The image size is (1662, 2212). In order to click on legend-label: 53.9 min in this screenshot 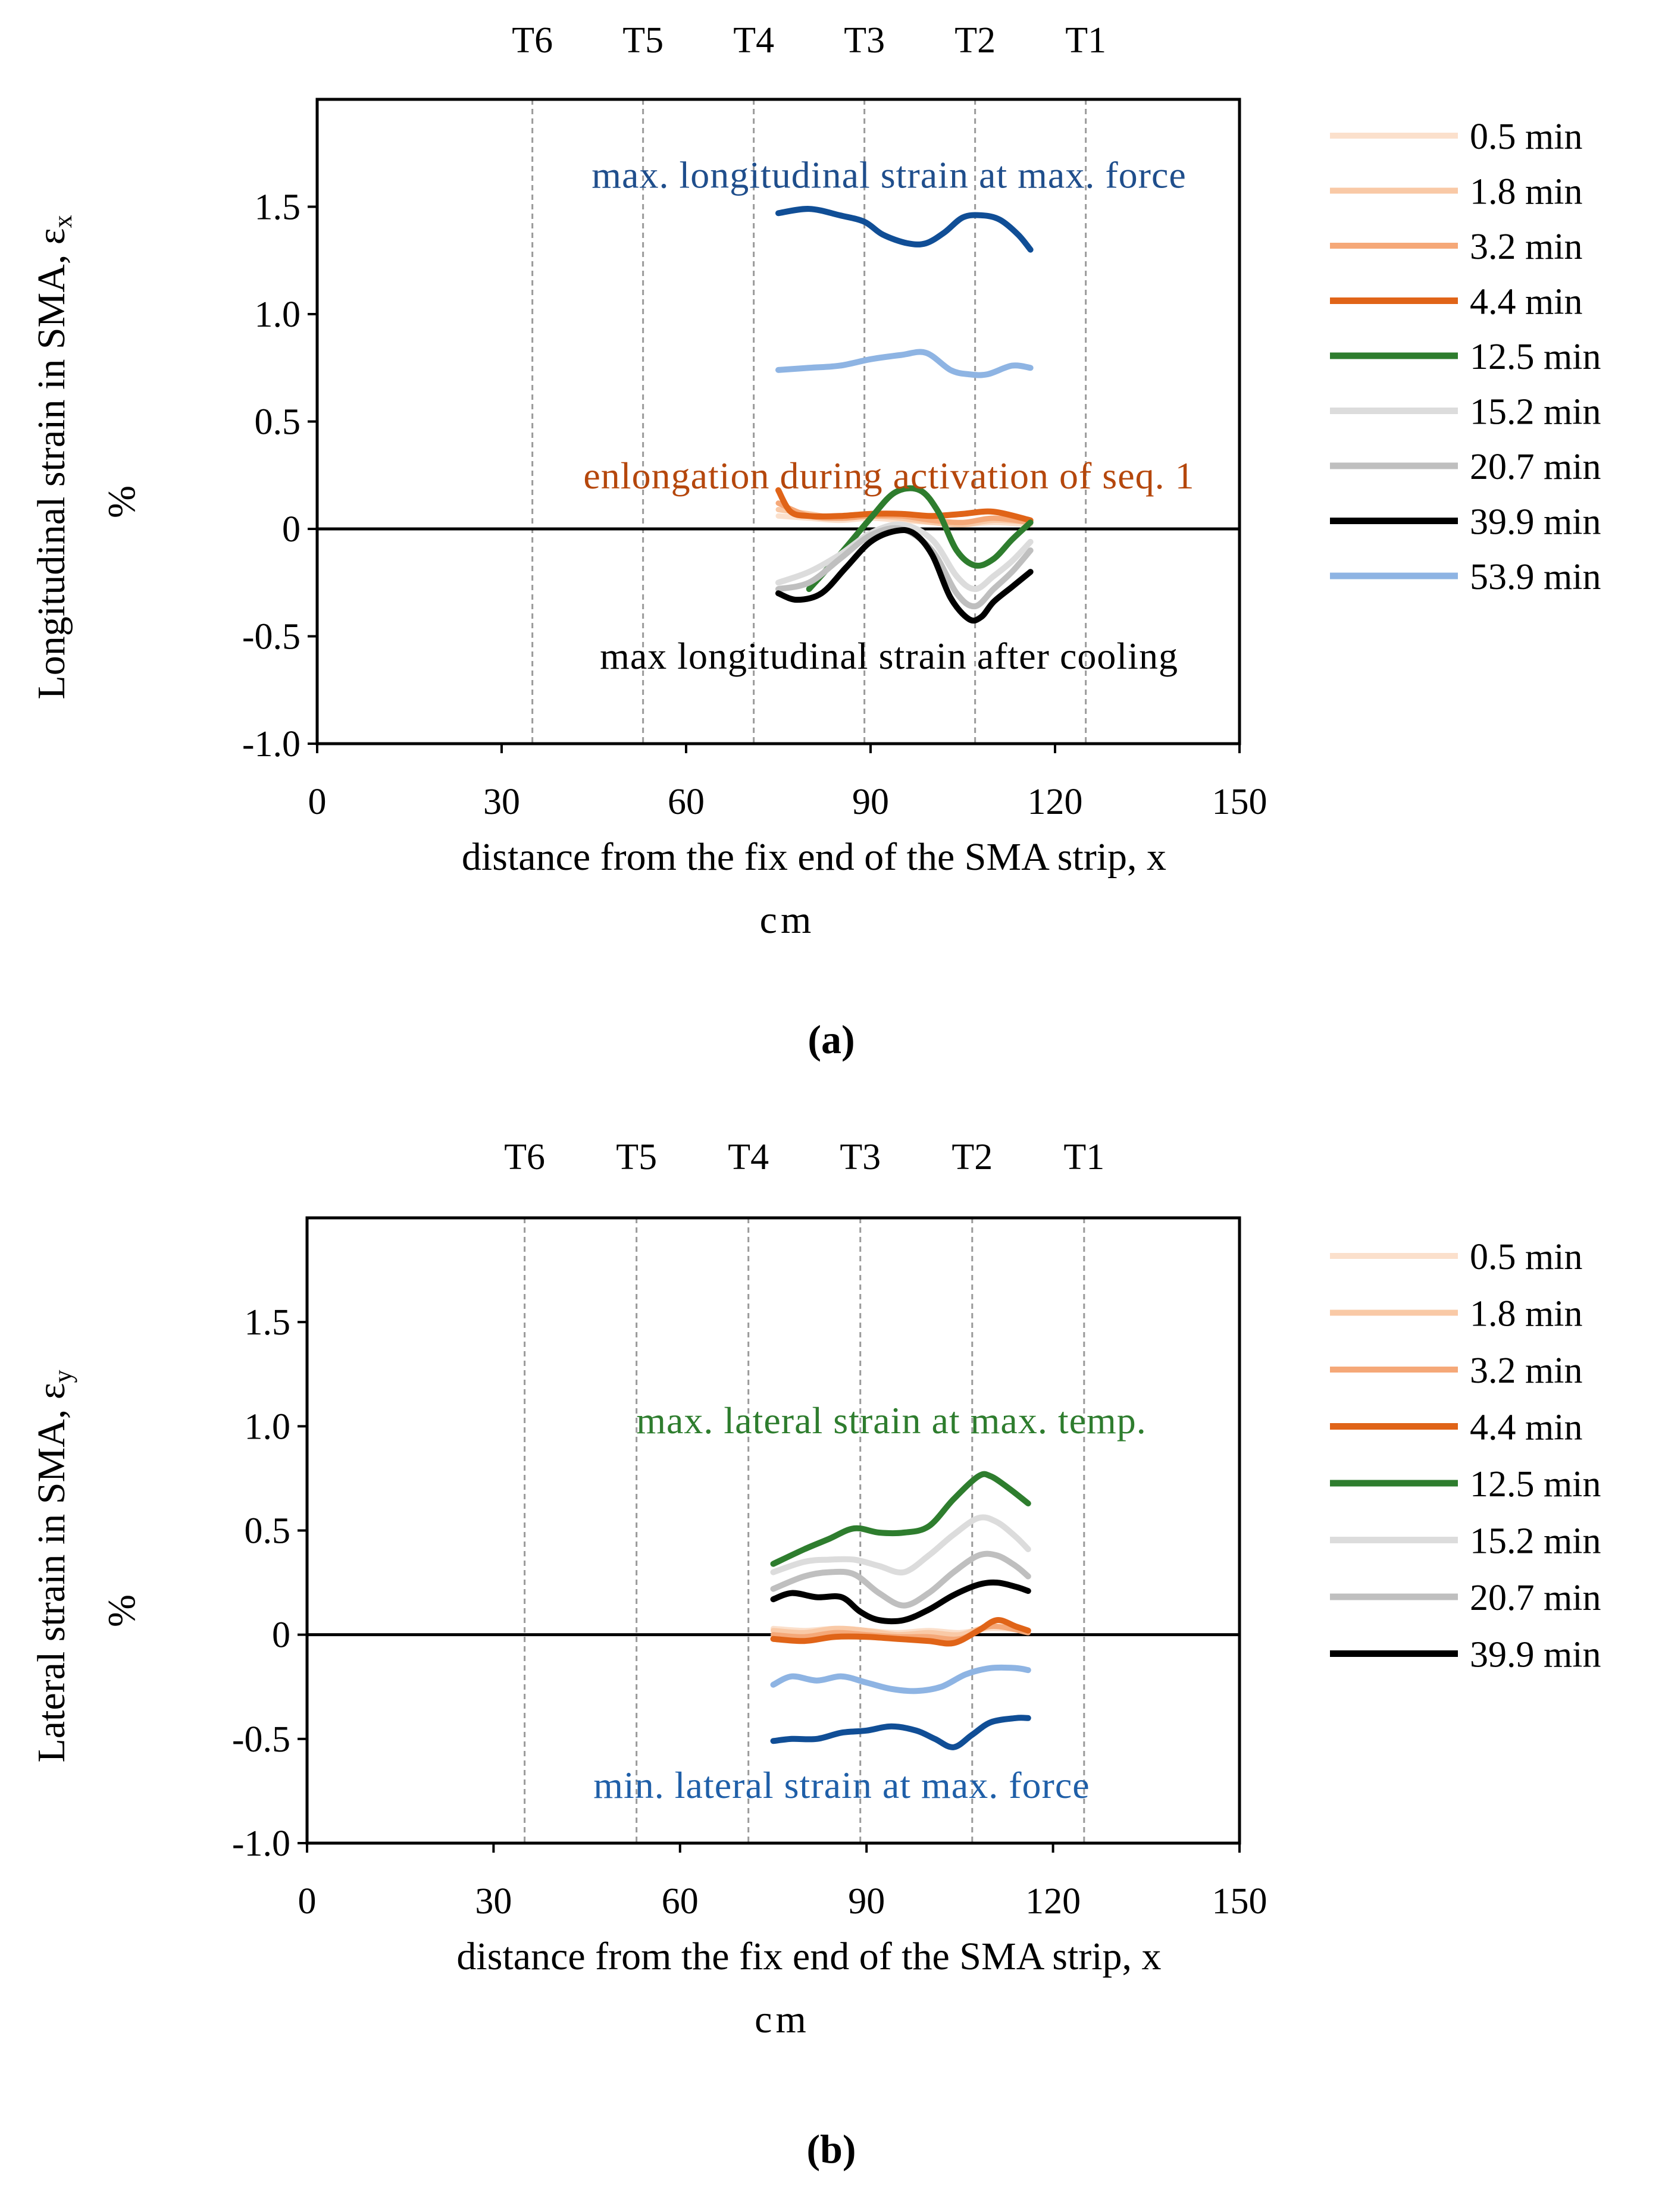, I will do `click(1535, 577)`.